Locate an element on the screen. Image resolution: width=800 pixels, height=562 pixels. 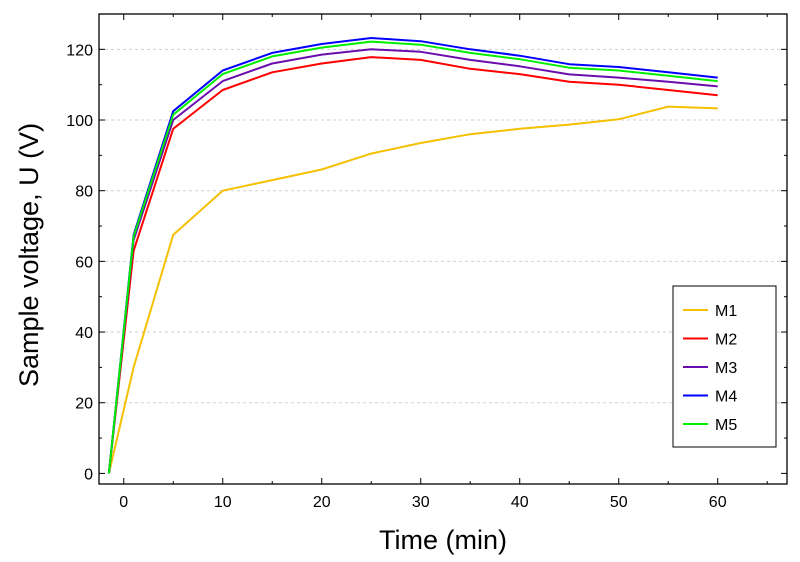
y-tick-label: 0 is located at coordinates (88, 474).